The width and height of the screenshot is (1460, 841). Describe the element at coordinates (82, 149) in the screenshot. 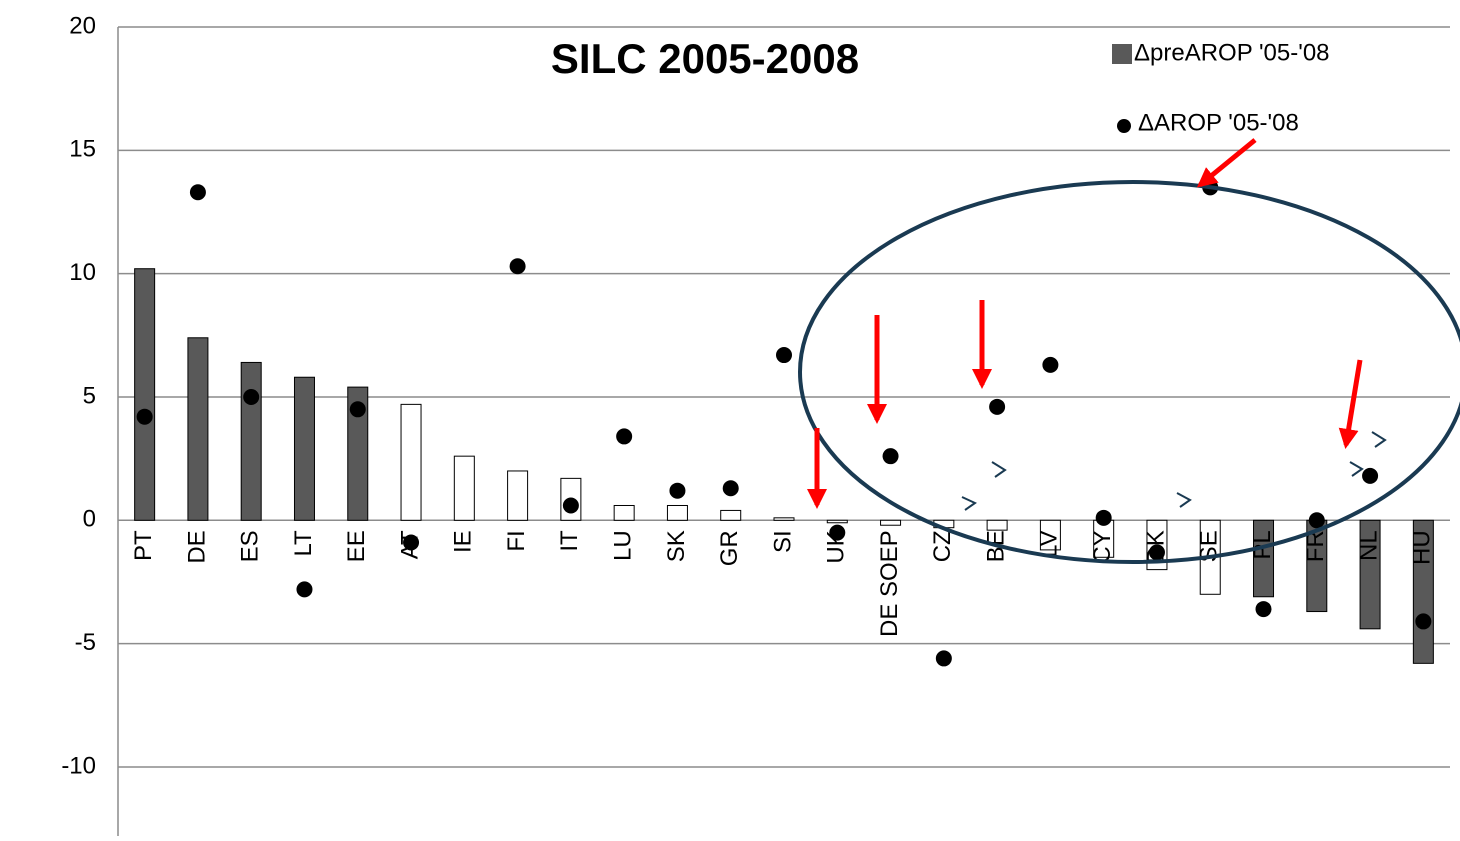

I see `y-tick-label: 15` at that location.